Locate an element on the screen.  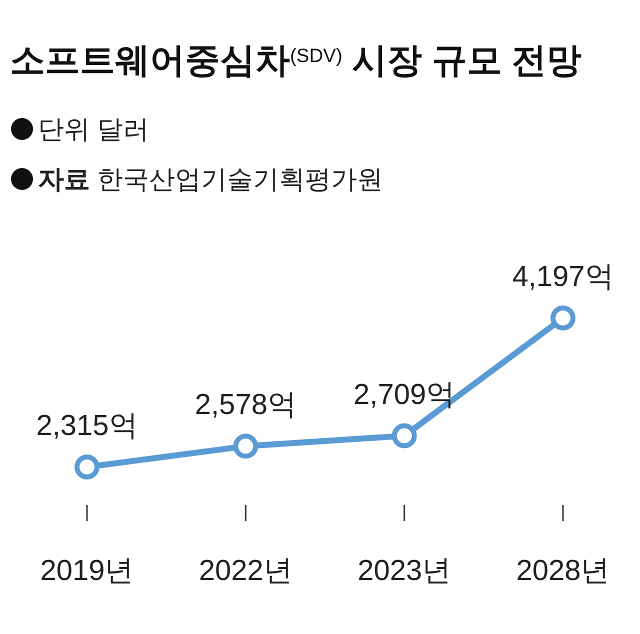
data-label: 2,709억 is located at coordinates (405, 394).